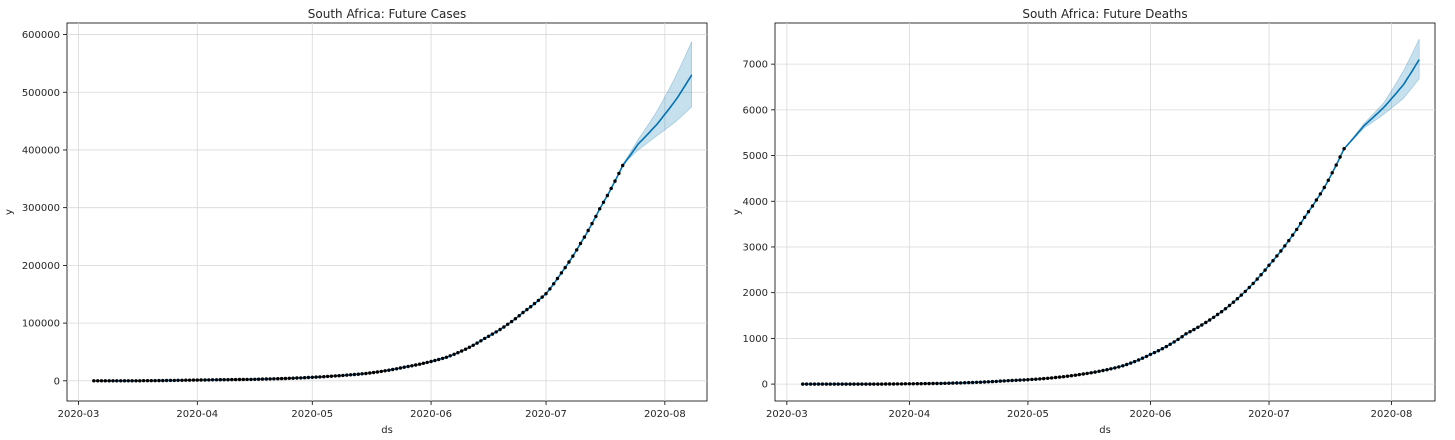 The image size is (1455, 440). What do you see at coordinates (759, 225) in the screenshot?
I see `deaths-y-ticks: 0 1000 2000 3000 4000 5000 6000 7000` at bounding box center [759, 225].